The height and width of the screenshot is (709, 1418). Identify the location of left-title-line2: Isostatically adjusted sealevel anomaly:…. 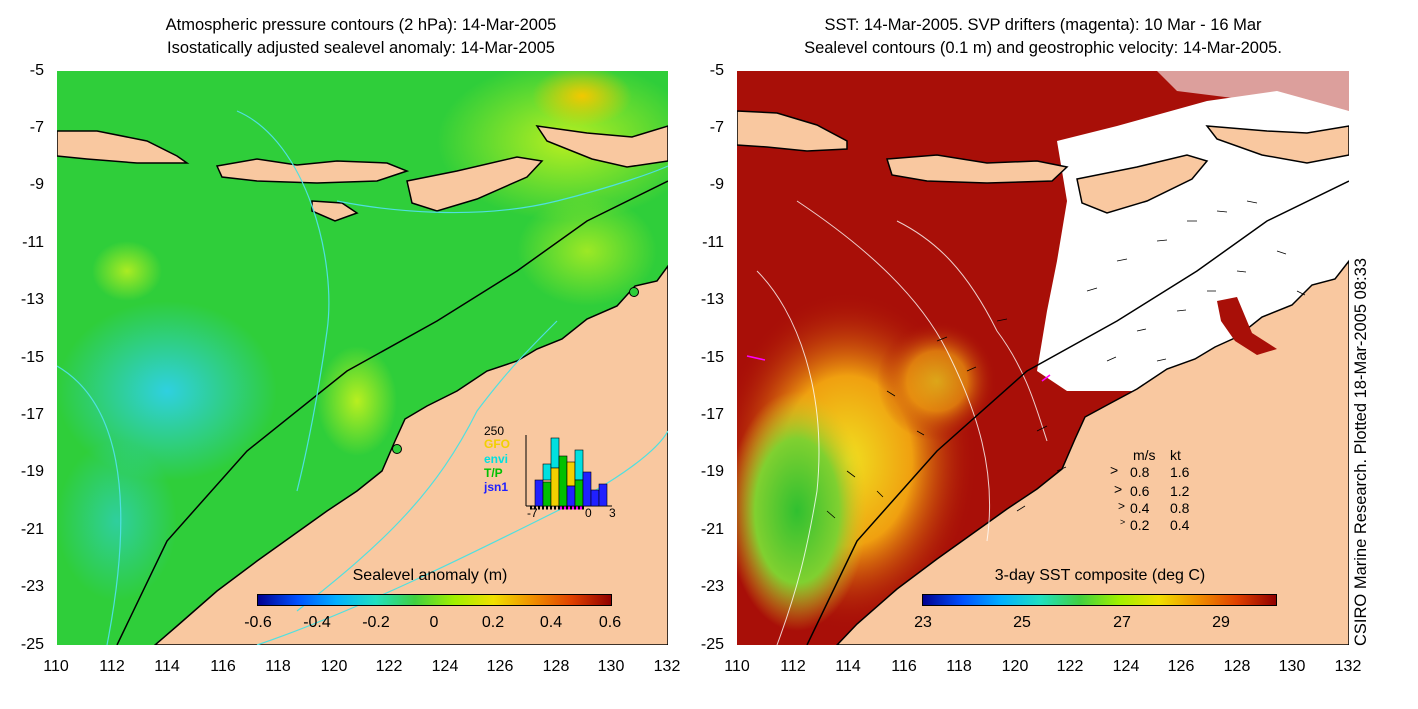
(361, 48).